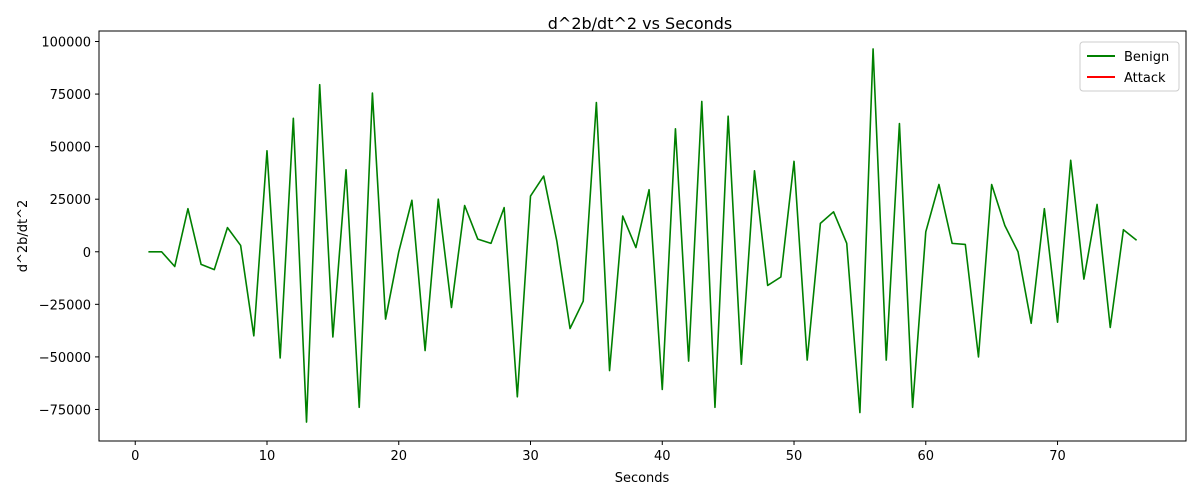 This screenshot has width=1200, height=500. I want to click on y-tick-label: 75000, so click(70, 95).